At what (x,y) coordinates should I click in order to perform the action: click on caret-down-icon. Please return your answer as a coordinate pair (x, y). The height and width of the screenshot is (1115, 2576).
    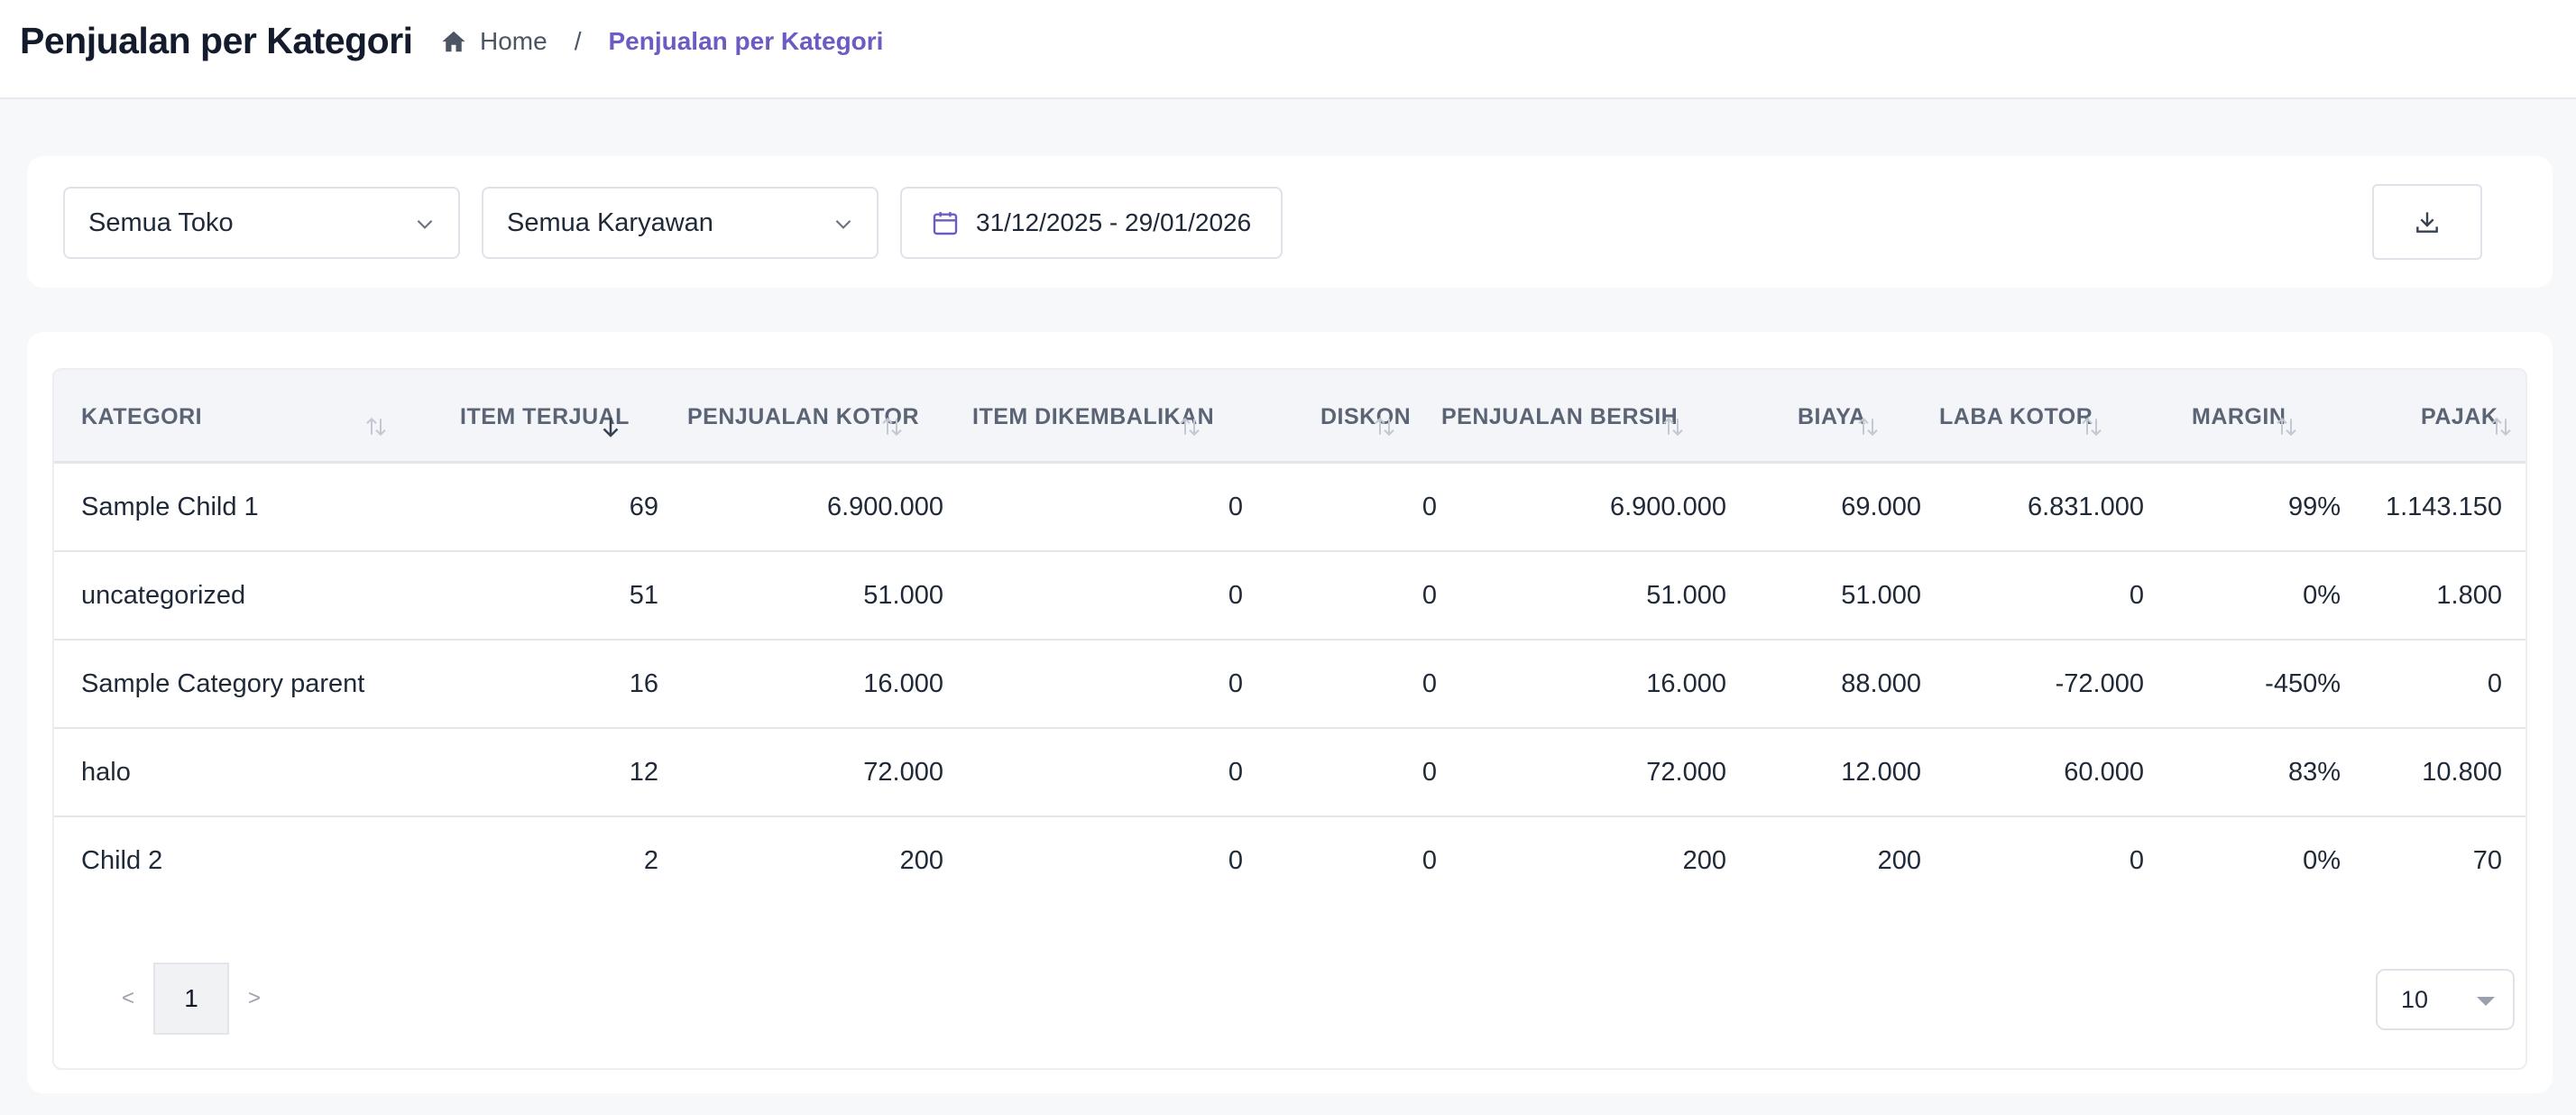
    Looking at the image, I should click on (2486, 1001).